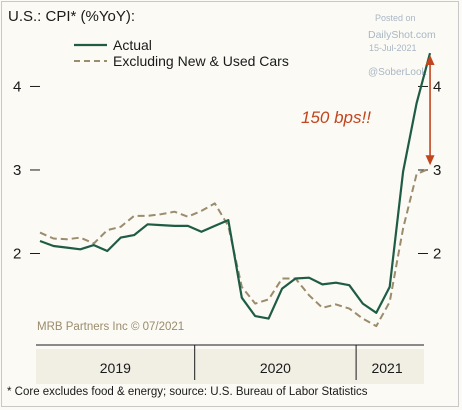 The image size is (462, 410). I want to click on y-tick-label-right-4: 4, so click(437, 86).